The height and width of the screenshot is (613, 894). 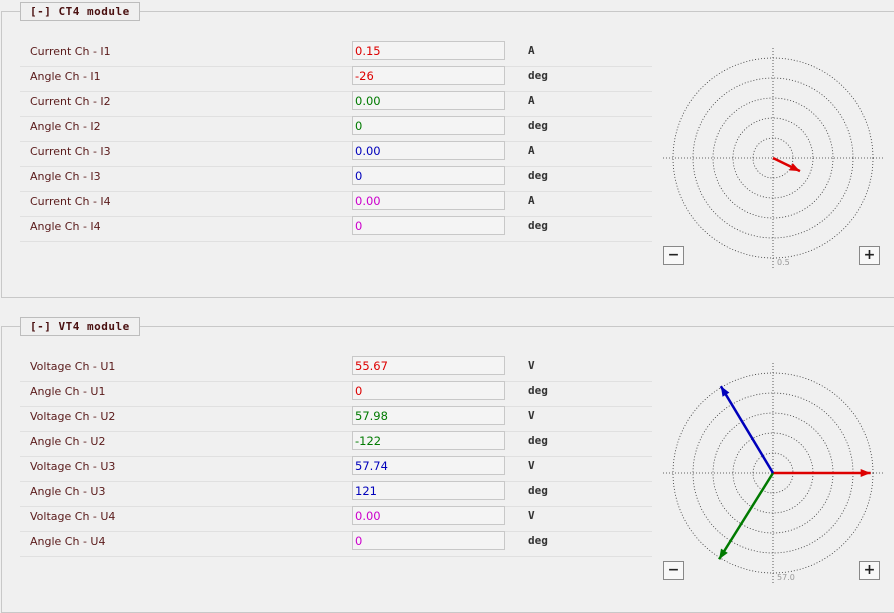 I want to click on field-row: Angle Ch - I3 0 deg, so click(x=336, y=179).